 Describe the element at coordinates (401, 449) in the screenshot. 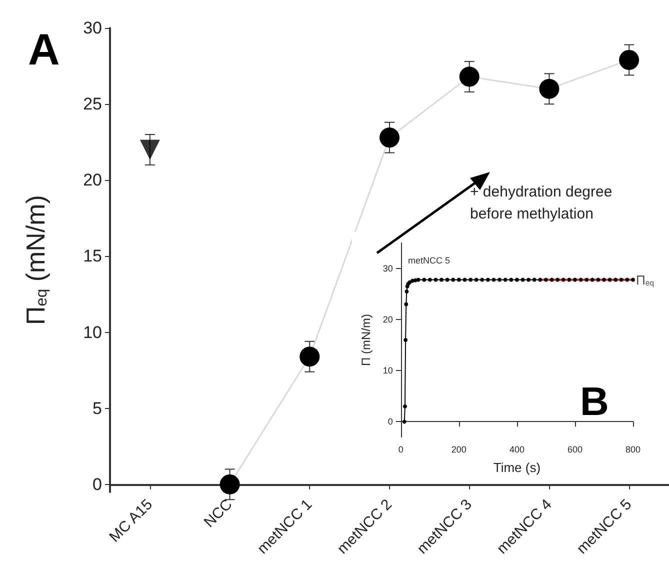

I see `x-tick-label: 0` at that location.